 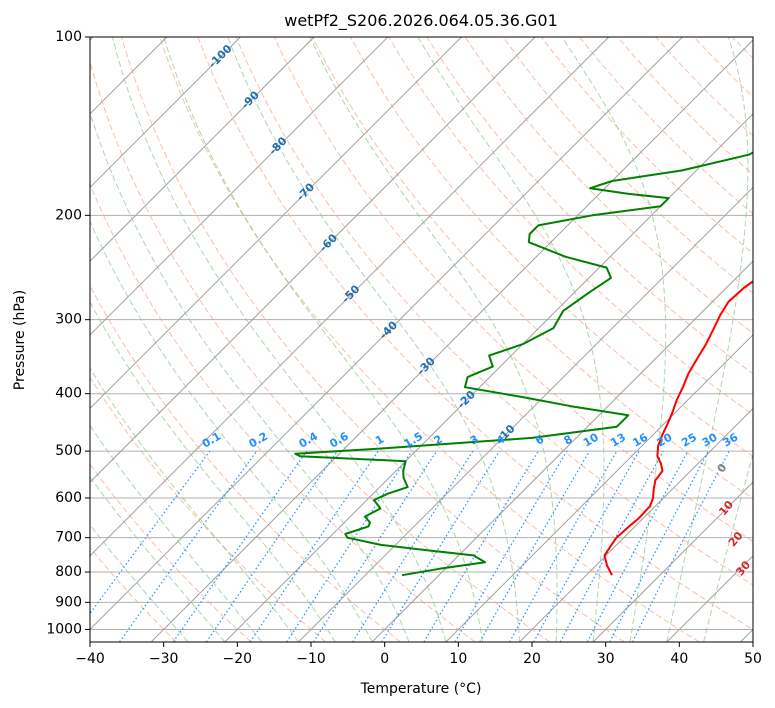 What do you see at coordinates (68, 572) in the screenshot?
I see `y-tick-label: 800` at bounding box center [68, 572].